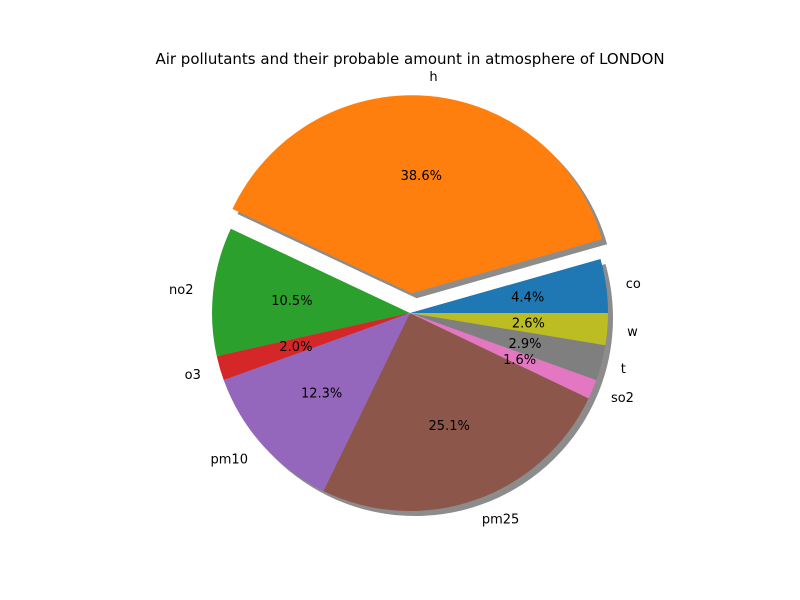 The height and width of the screenshot is (600, 800). Describe the element at coordinates (623, 369) in the screenshot. I see `pie-category-label-t: t` at that location.